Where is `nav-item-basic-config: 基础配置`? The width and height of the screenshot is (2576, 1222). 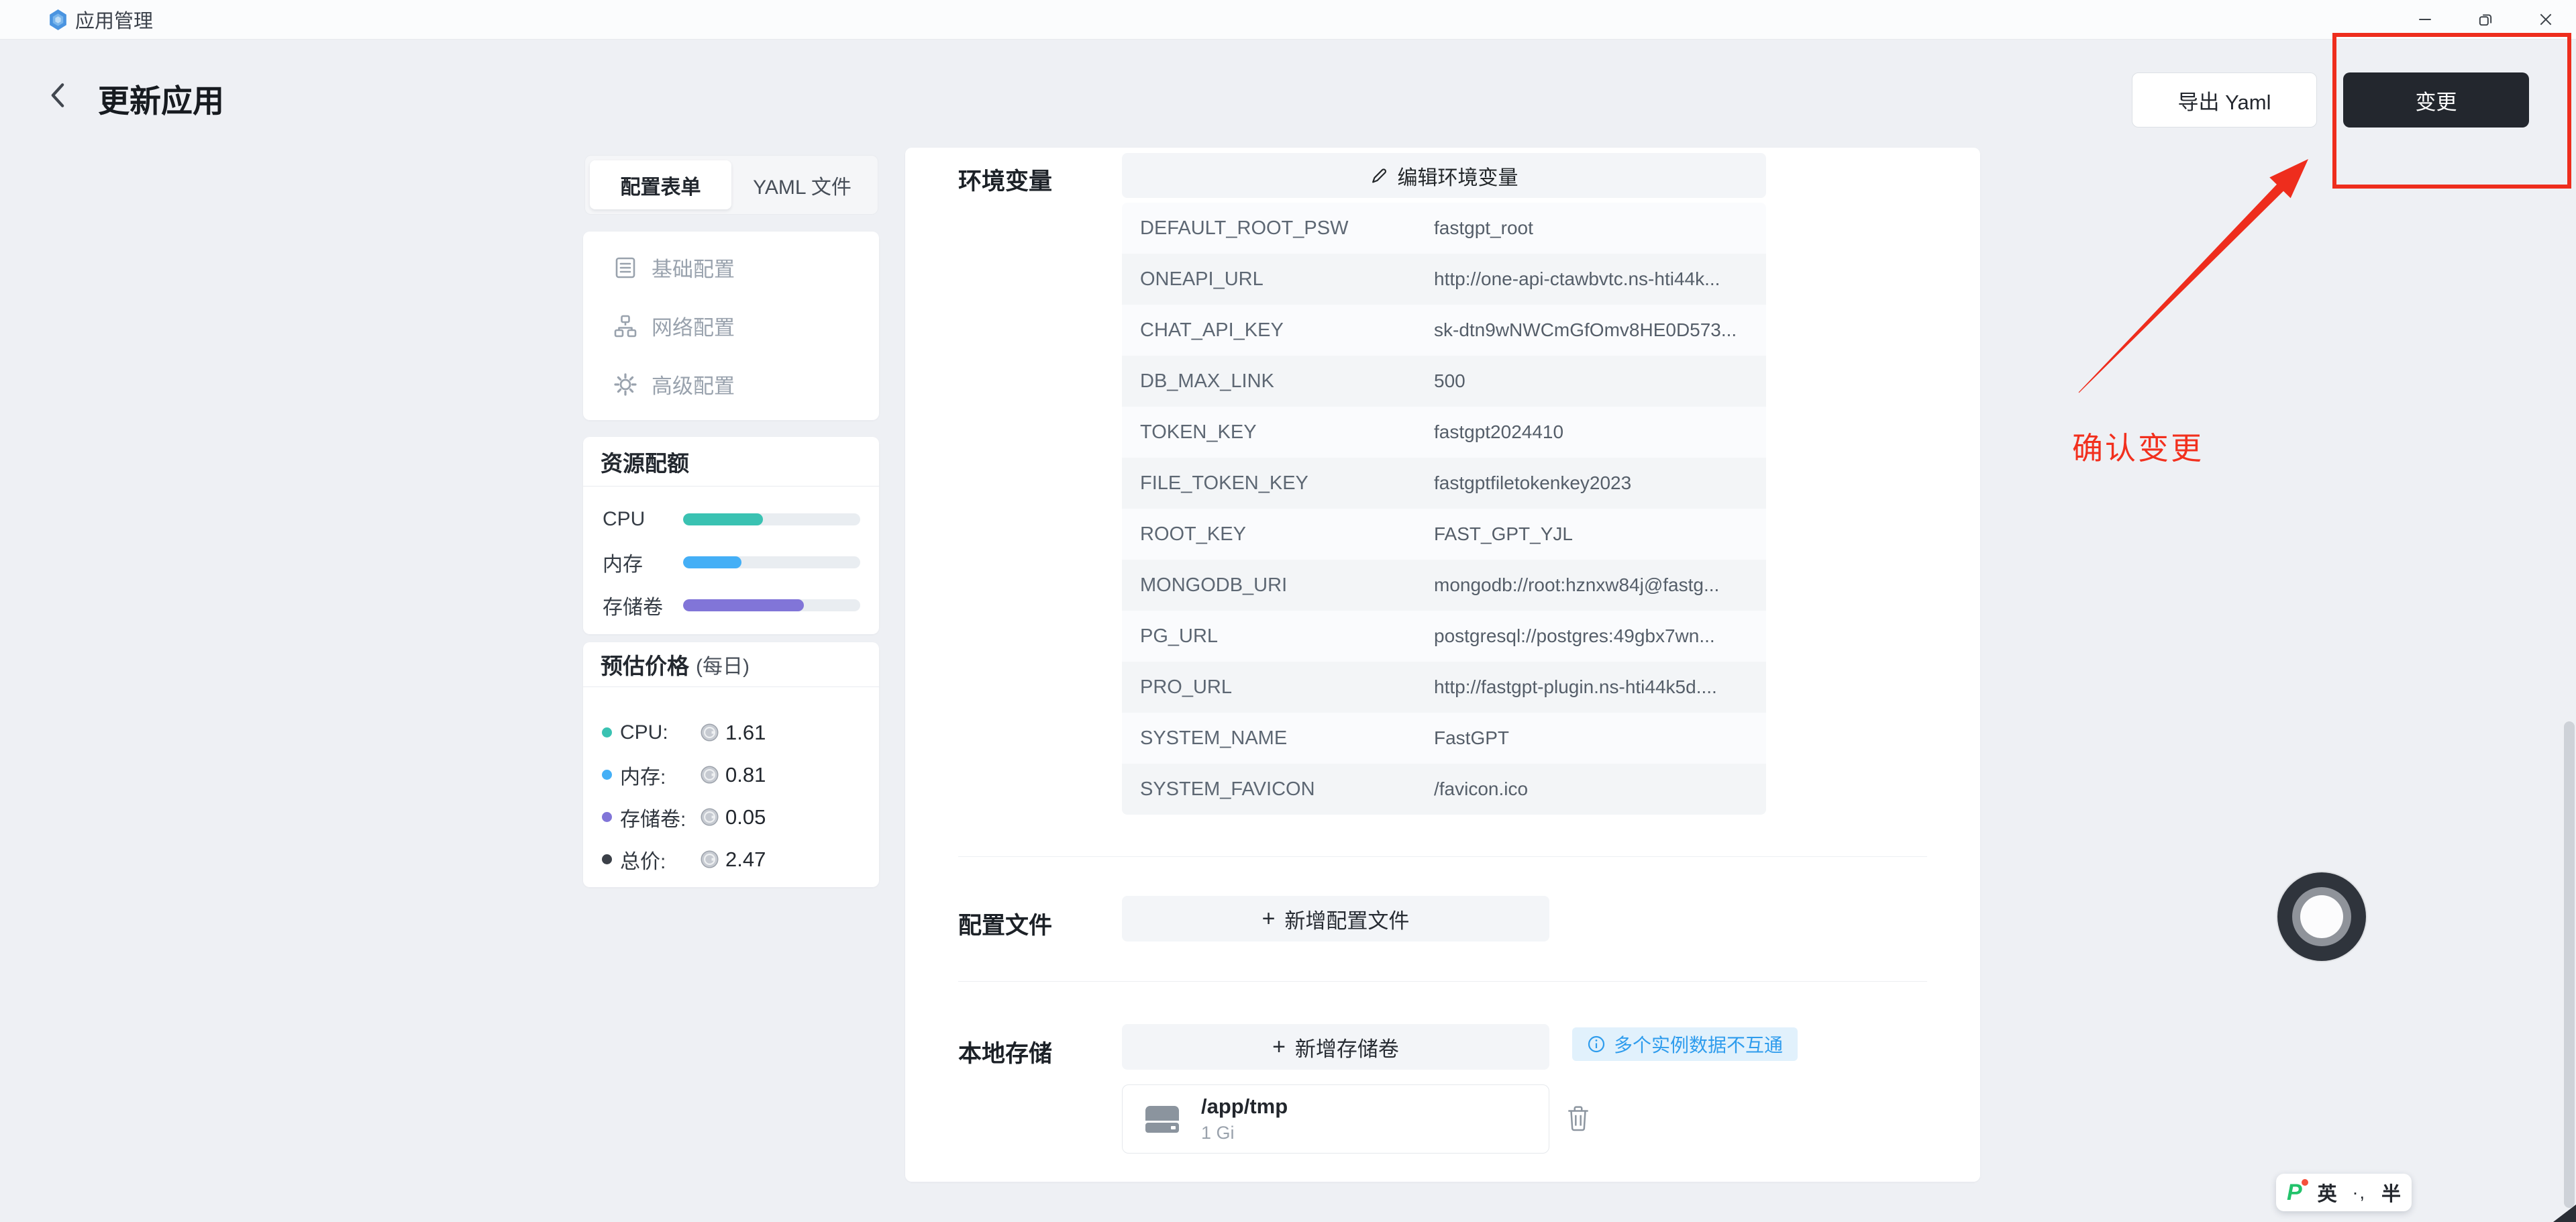 nav-item-basic-config: 基础配置 is located at coordinates (731, 267).